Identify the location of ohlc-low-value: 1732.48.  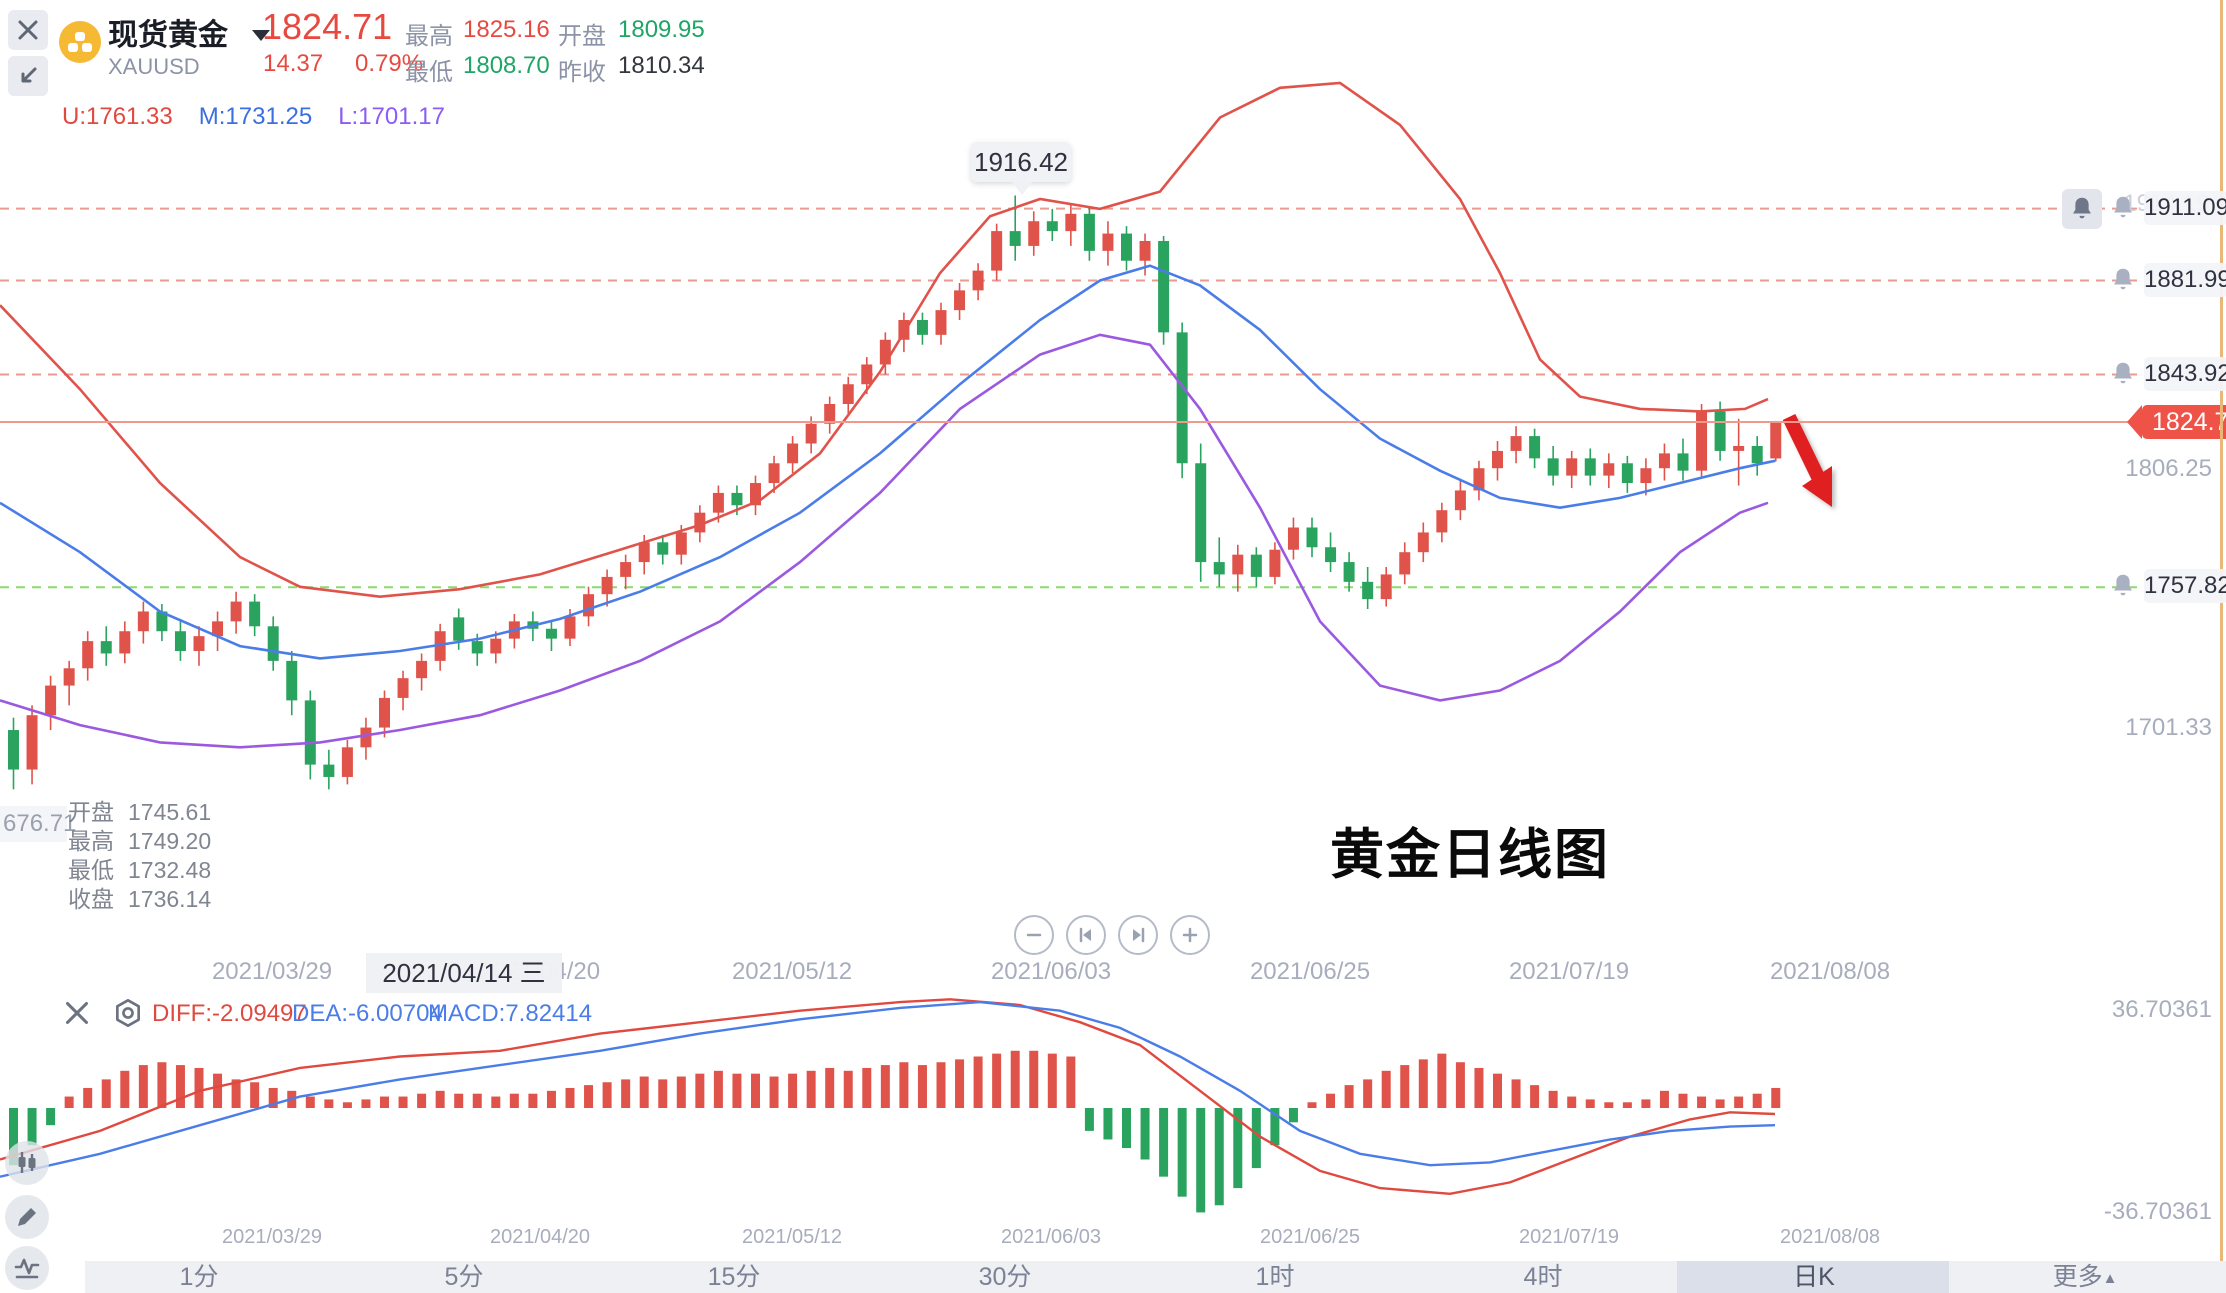
(170, 870).